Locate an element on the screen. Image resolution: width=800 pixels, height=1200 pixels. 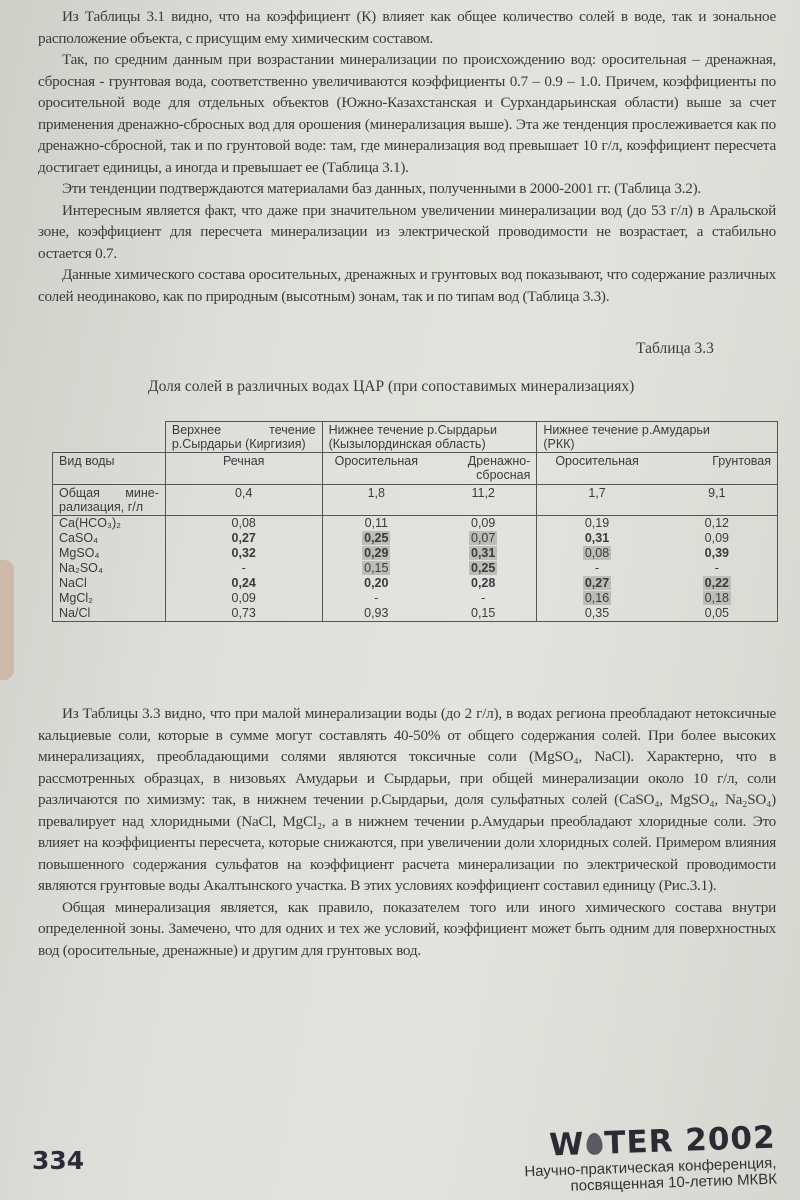
cell-value: 0,24 is located at coordinates (243, 583).